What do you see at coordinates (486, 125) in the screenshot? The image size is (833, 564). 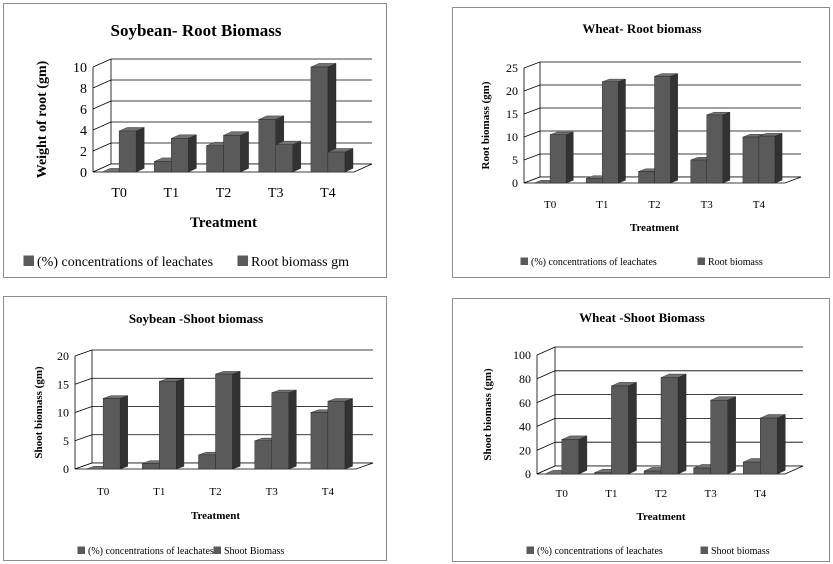 I see `y-axis-label: Root biomass (gm)` at bounding box center [486, 125].